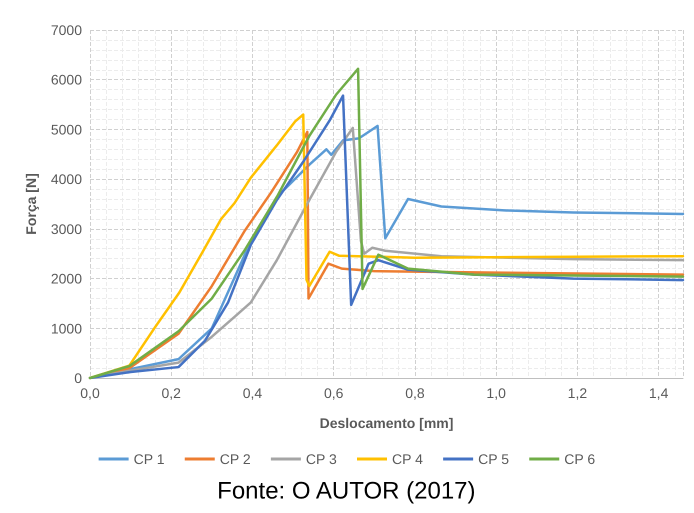  I want to click on y-tick-label: 7000, so click(66, 30).